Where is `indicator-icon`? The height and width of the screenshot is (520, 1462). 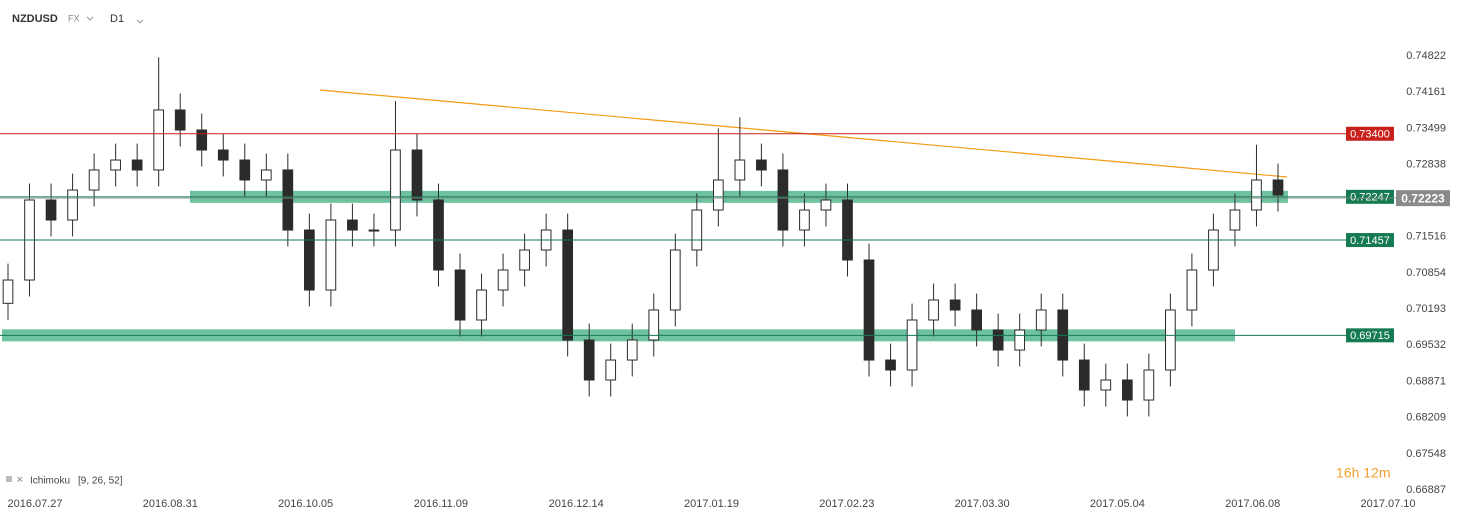
indicator-icon is located at coordinates (9, 479).